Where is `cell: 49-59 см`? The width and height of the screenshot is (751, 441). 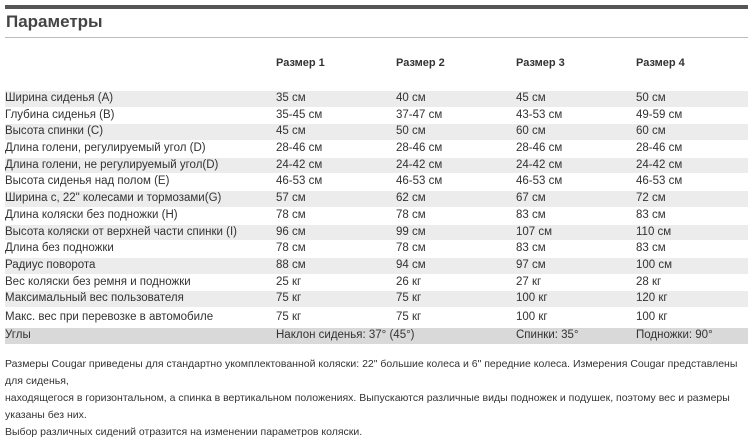
cell: 49-59 см is located at coordinates (659, 114).